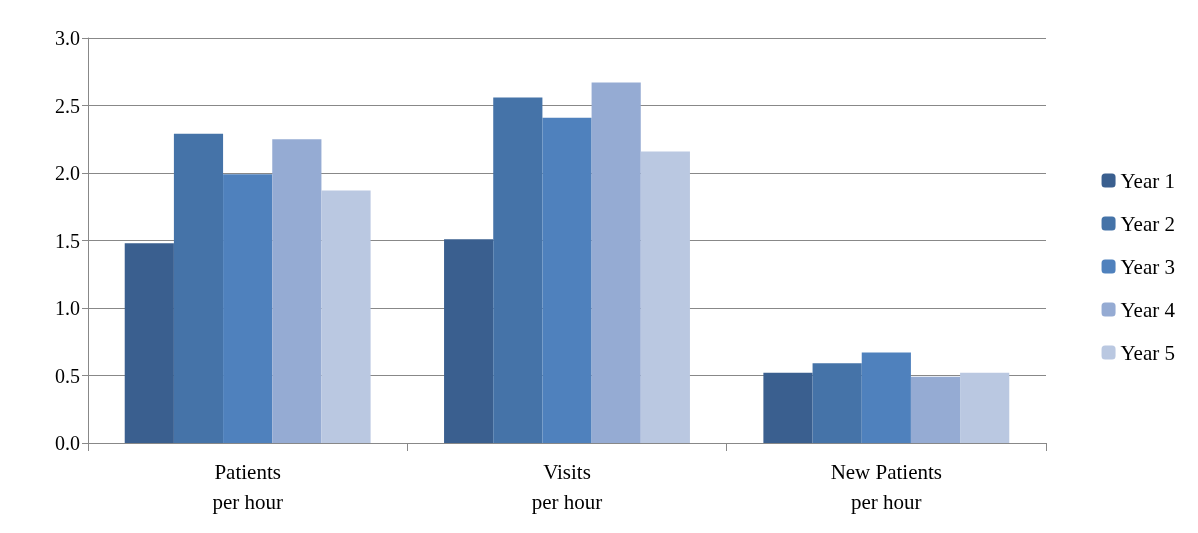 The height and width of the screenshot is (533, 1198). Describe the element at coordinates (1148, 309) in the screenshot. I see `legend-label: Year 4` at that location.